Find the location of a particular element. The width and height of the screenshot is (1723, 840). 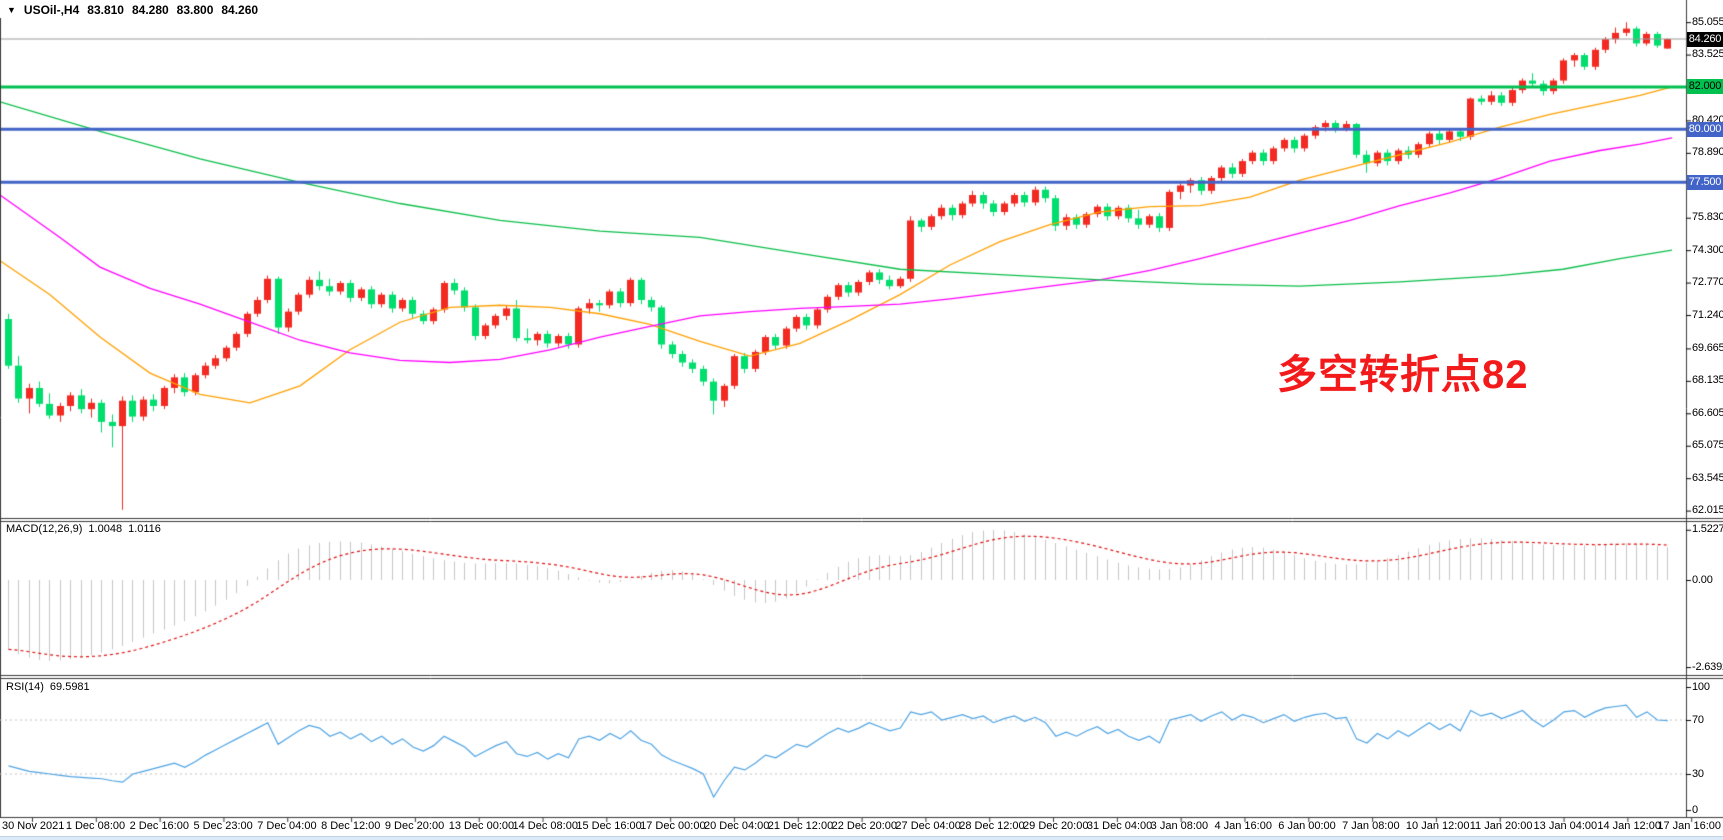

symbol-dropdown-icon: ▼ is located at coordinates (11, 10).